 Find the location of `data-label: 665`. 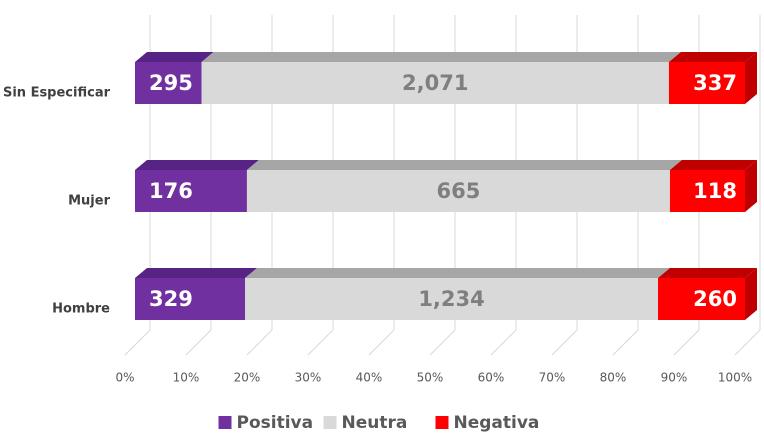

data-label: 665 is located at coordinates (459, 191).